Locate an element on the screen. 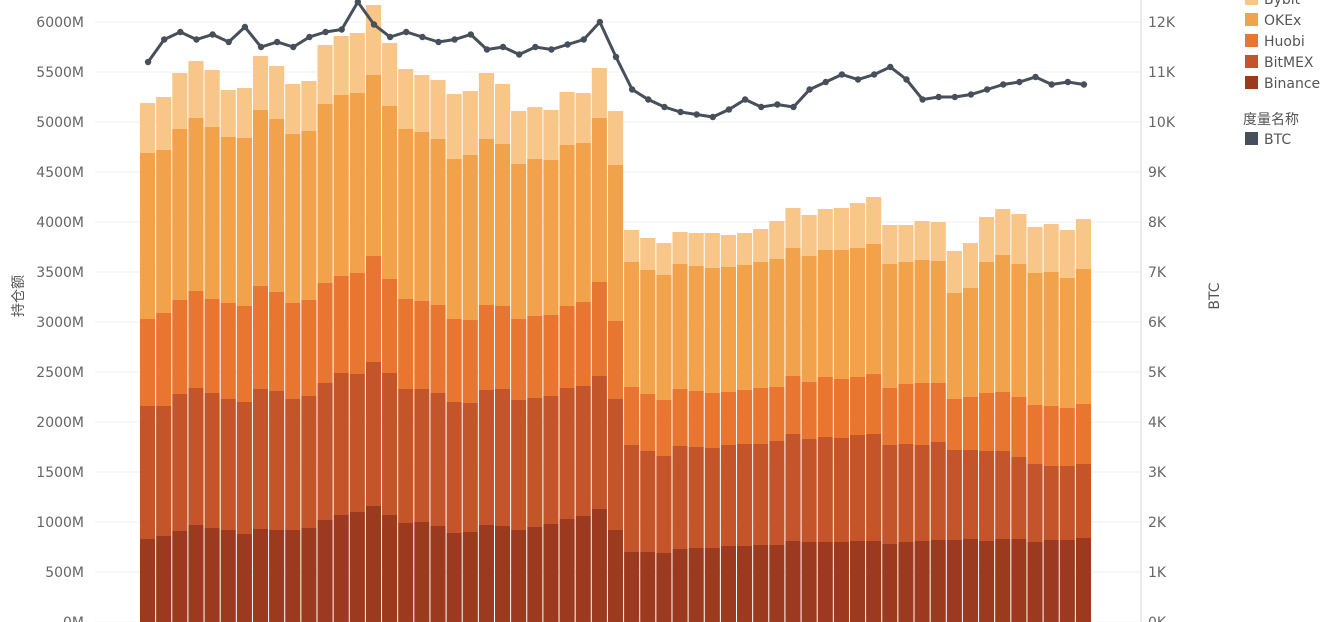 Image resolution: width=1332 pixels, height=622 pixels. legend-swatch-btc is located at coordinates (1251, 138).